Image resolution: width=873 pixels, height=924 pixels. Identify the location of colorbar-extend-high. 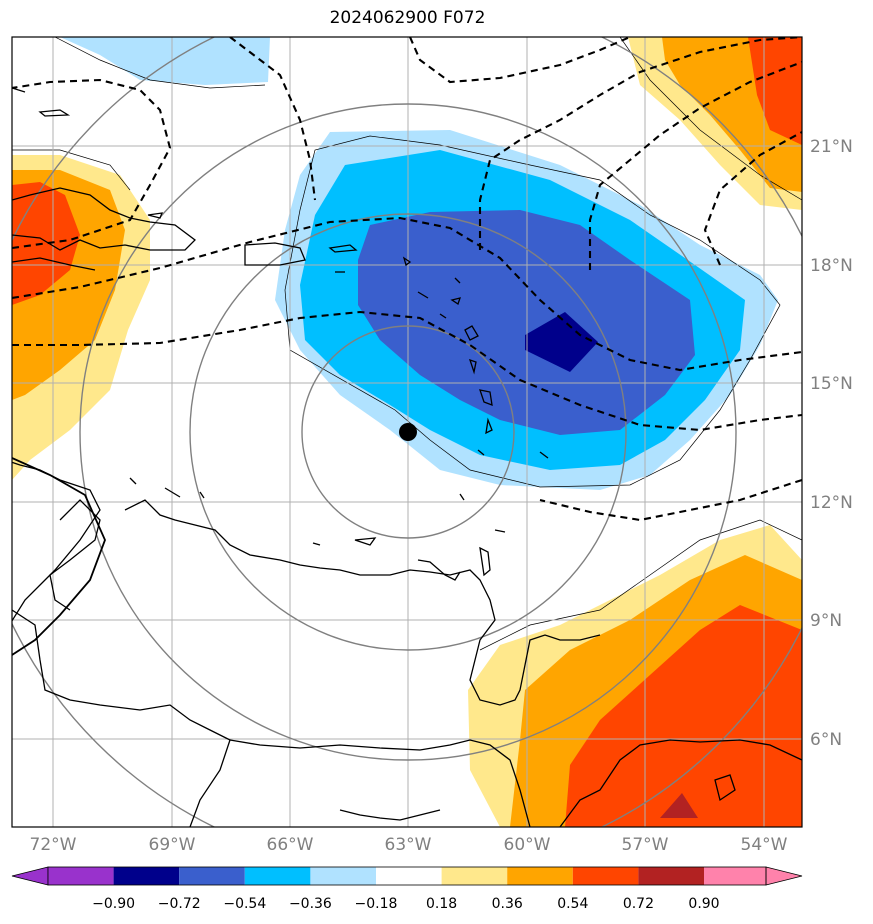
(784, 876).